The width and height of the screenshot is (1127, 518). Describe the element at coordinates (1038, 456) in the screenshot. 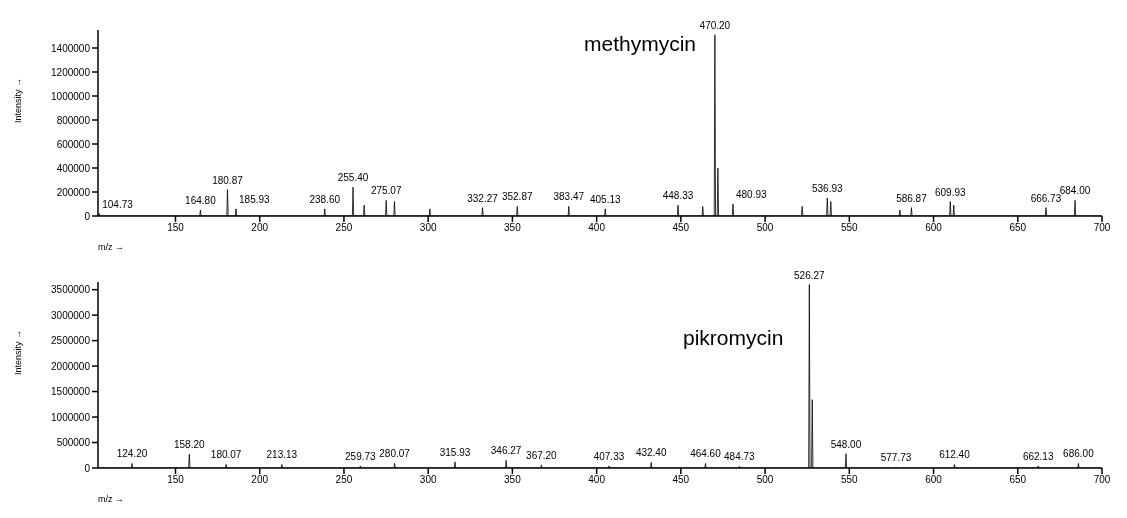

I see `annotation: 662.13` at that location.